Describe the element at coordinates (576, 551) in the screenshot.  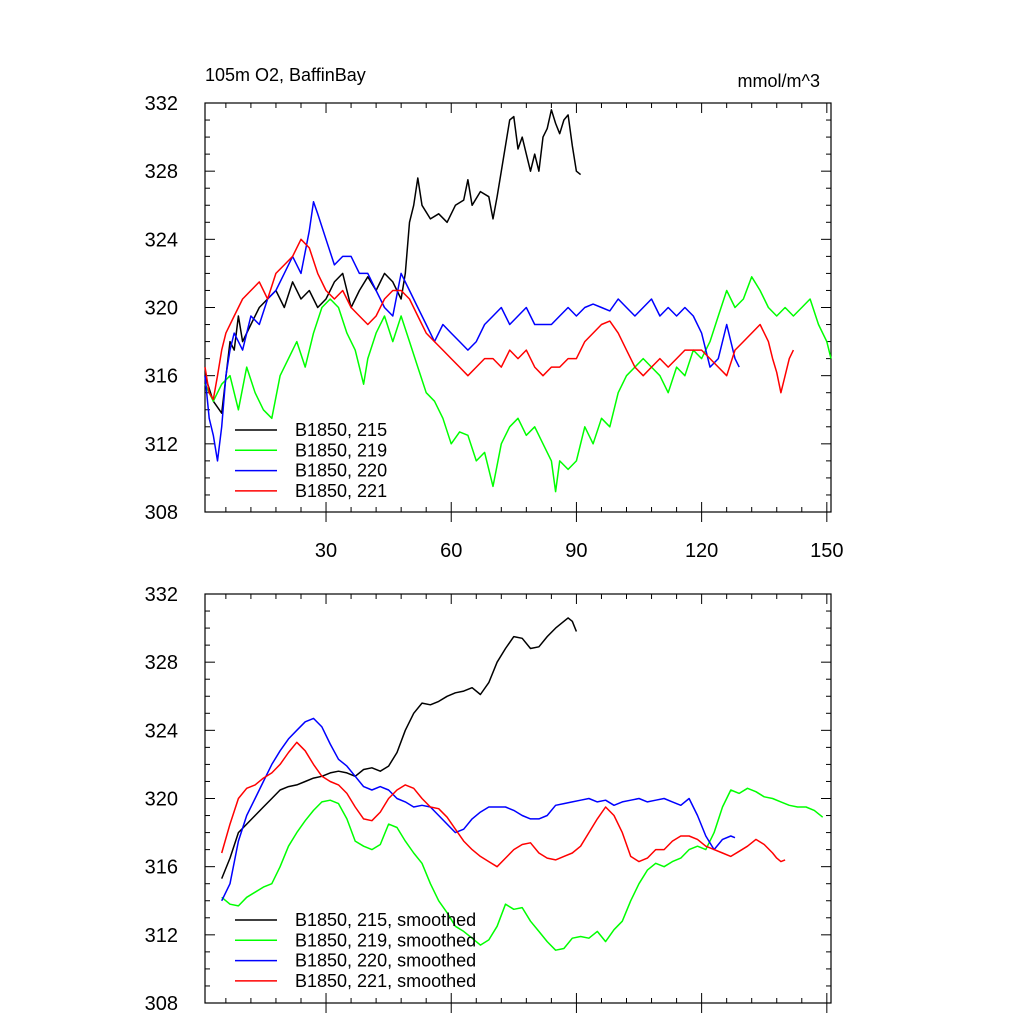
I see `x-tick-label: 90` at that location.